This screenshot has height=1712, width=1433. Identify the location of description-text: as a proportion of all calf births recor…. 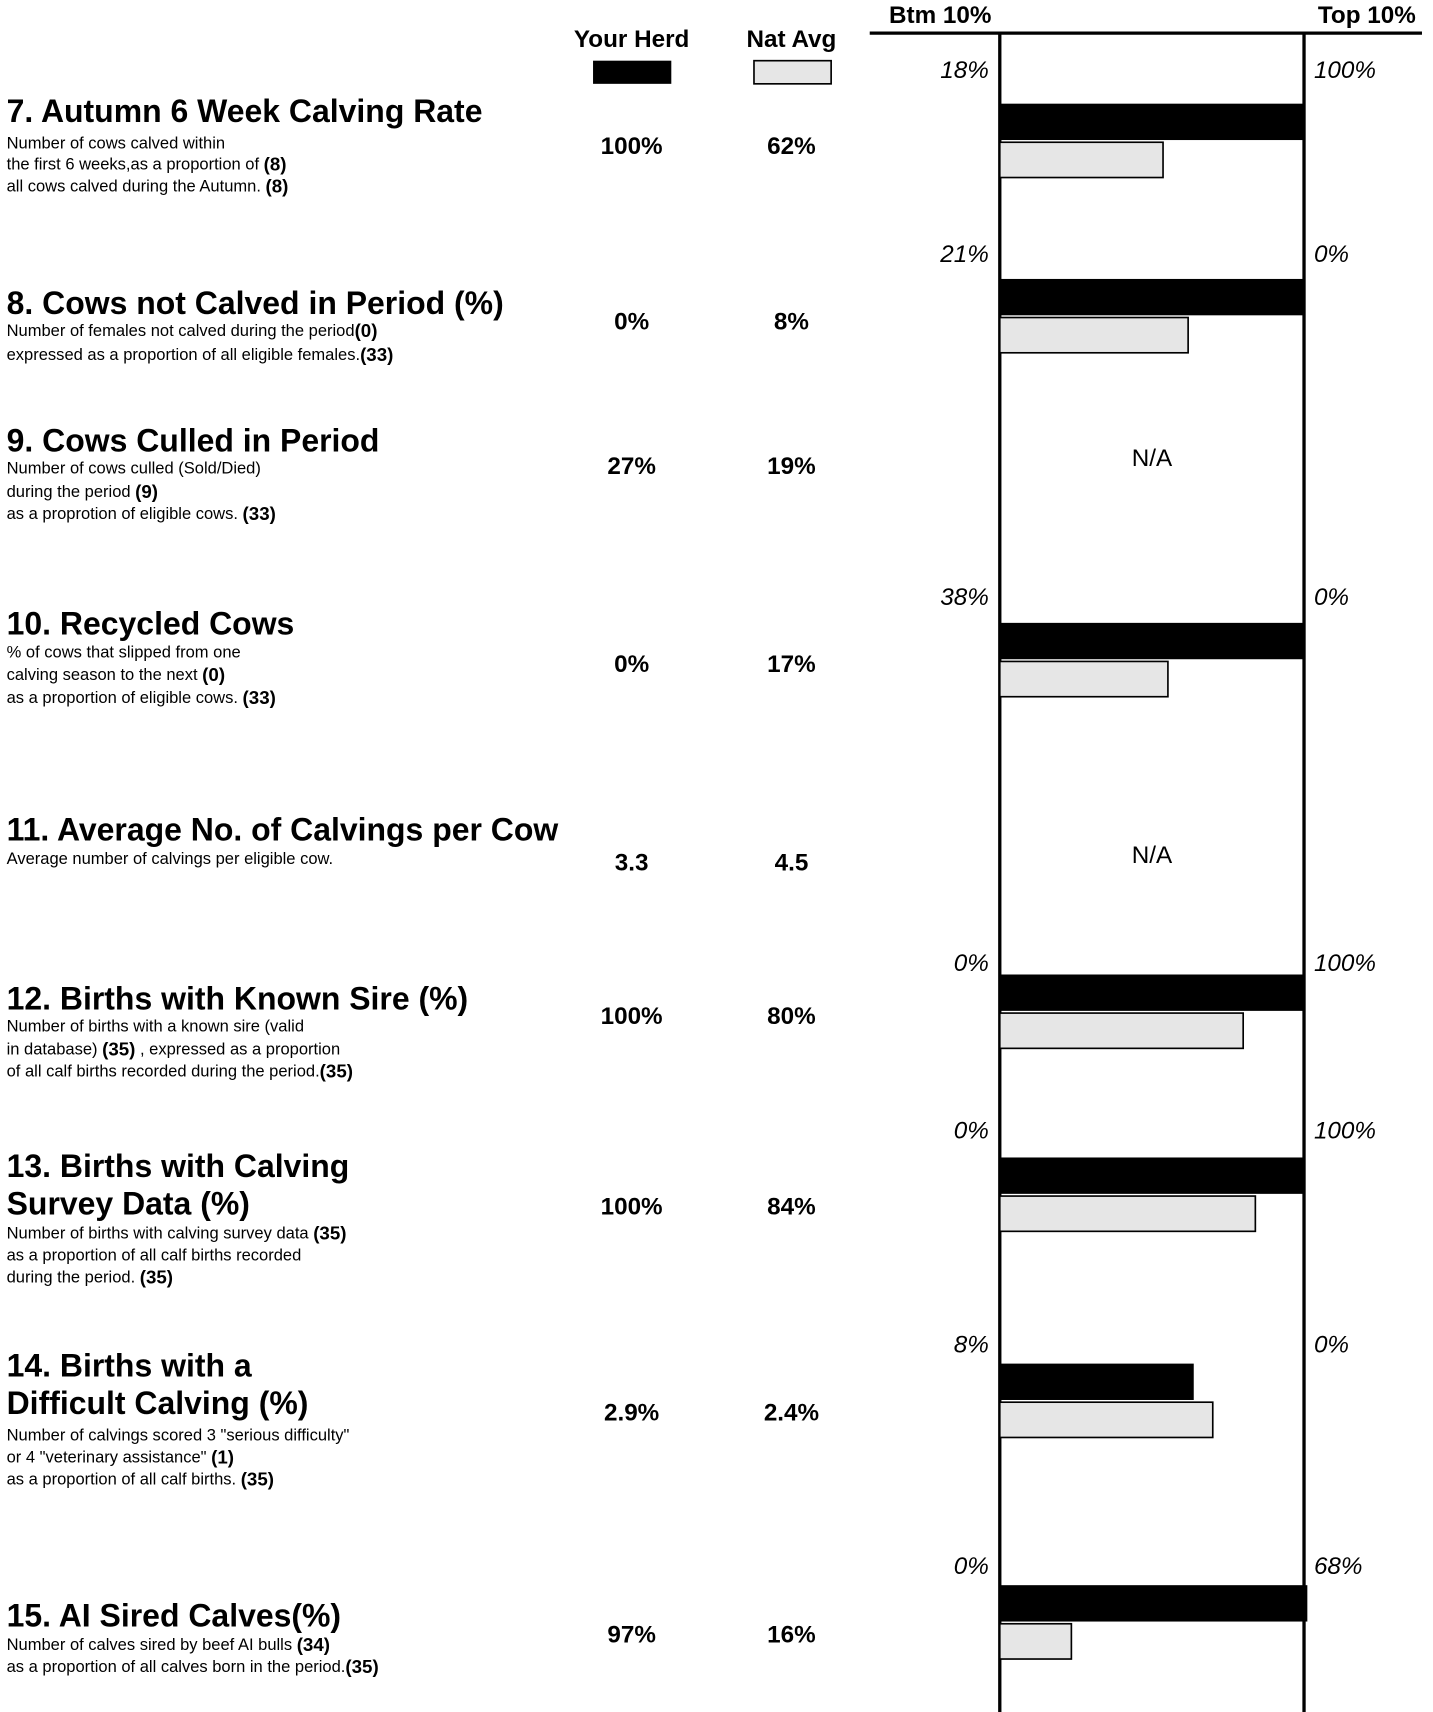
(154, 1255).